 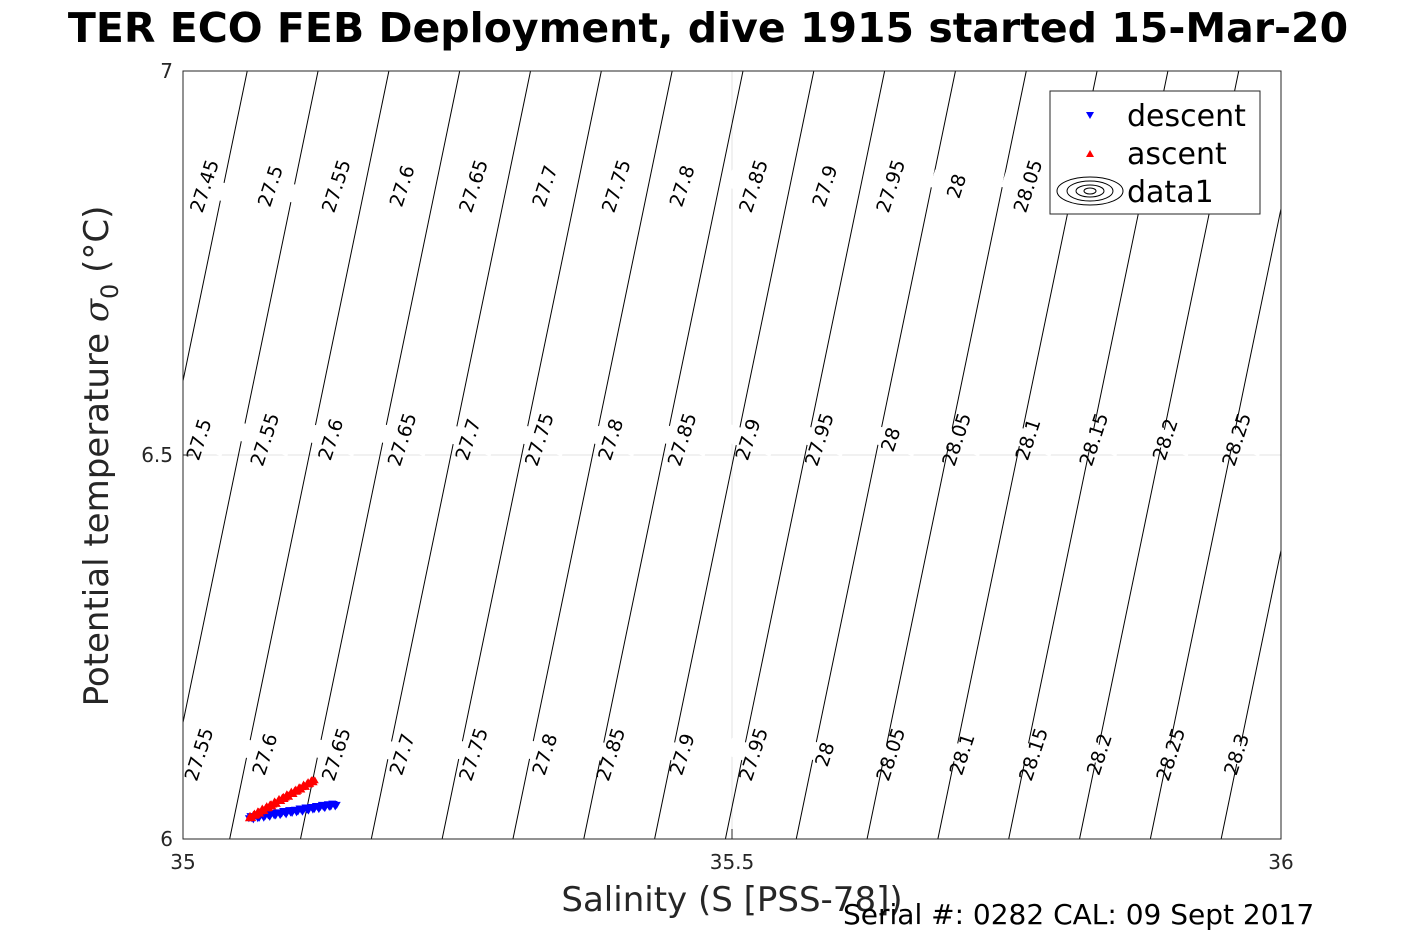 I want to click on data-points, so click(x=292, y=800).